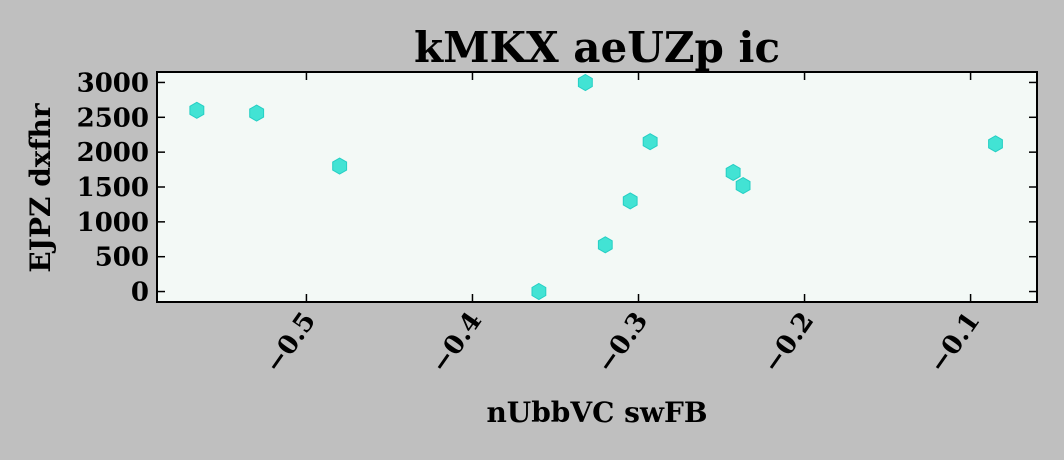 This screenshot has width=1064, height=460. Describe the element at coordinates (113, 83) in the screenshot. I see `y-tick-label: 3000` at that location.